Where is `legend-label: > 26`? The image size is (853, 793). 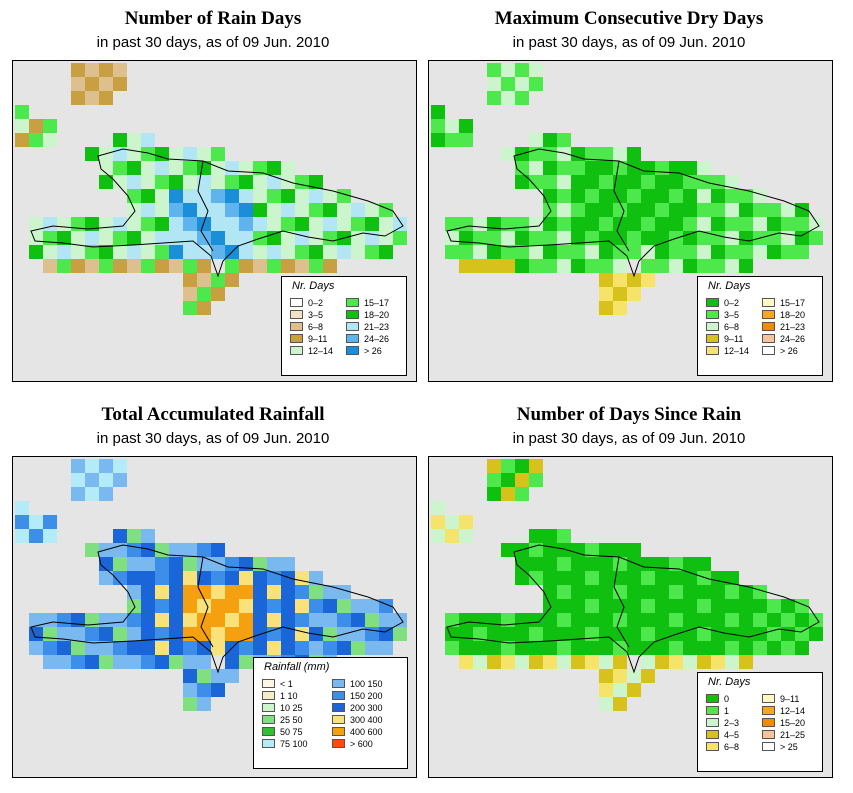 legend-label: > 26 is located at coordinates (373, 350).